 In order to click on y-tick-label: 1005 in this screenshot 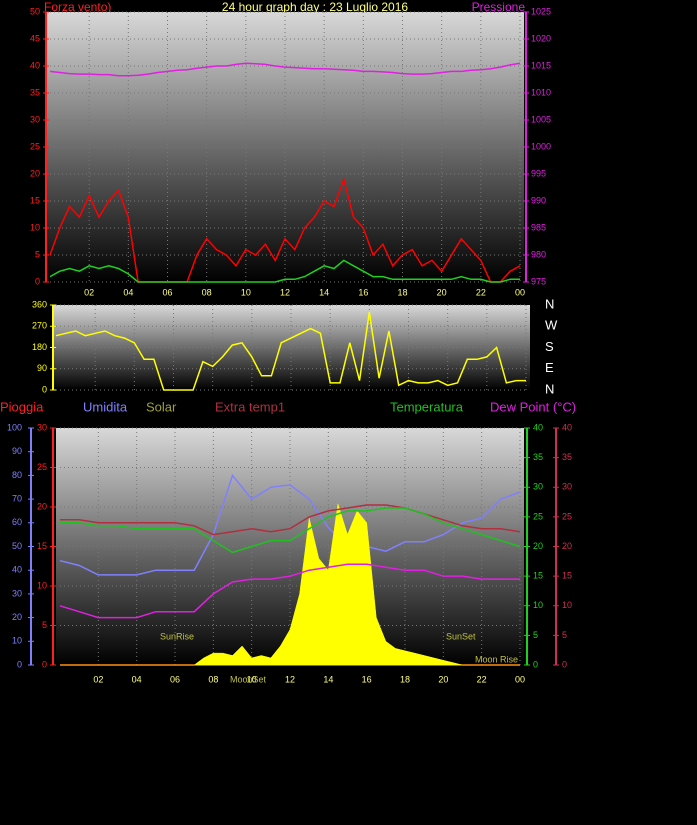, I will do `click(541, 119)`.